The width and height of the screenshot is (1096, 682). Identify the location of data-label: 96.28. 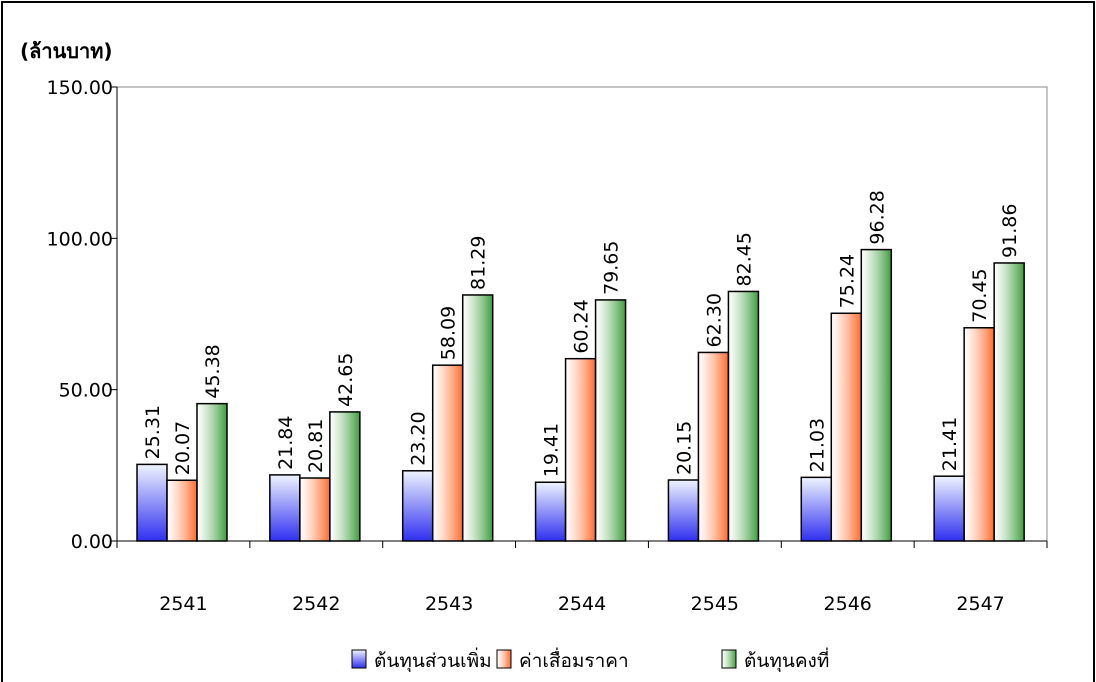
(877, 217).